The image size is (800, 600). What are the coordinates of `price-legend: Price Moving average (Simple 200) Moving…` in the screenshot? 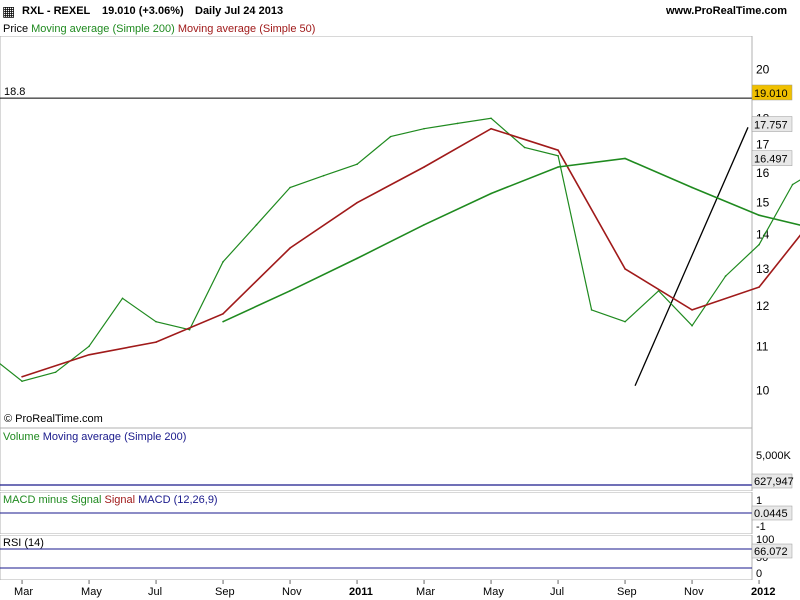 It's located at (159, 29).